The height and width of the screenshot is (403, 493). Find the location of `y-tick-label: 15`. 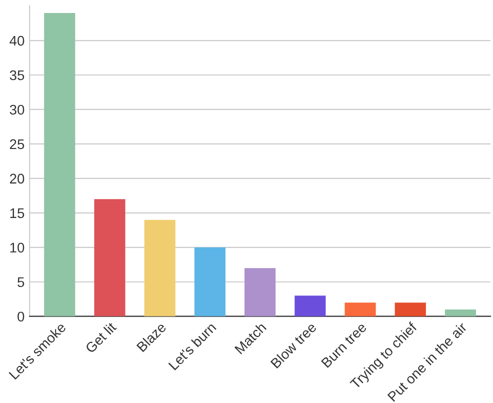

y-tick-label: 15 is located at coordinates (17, 213).